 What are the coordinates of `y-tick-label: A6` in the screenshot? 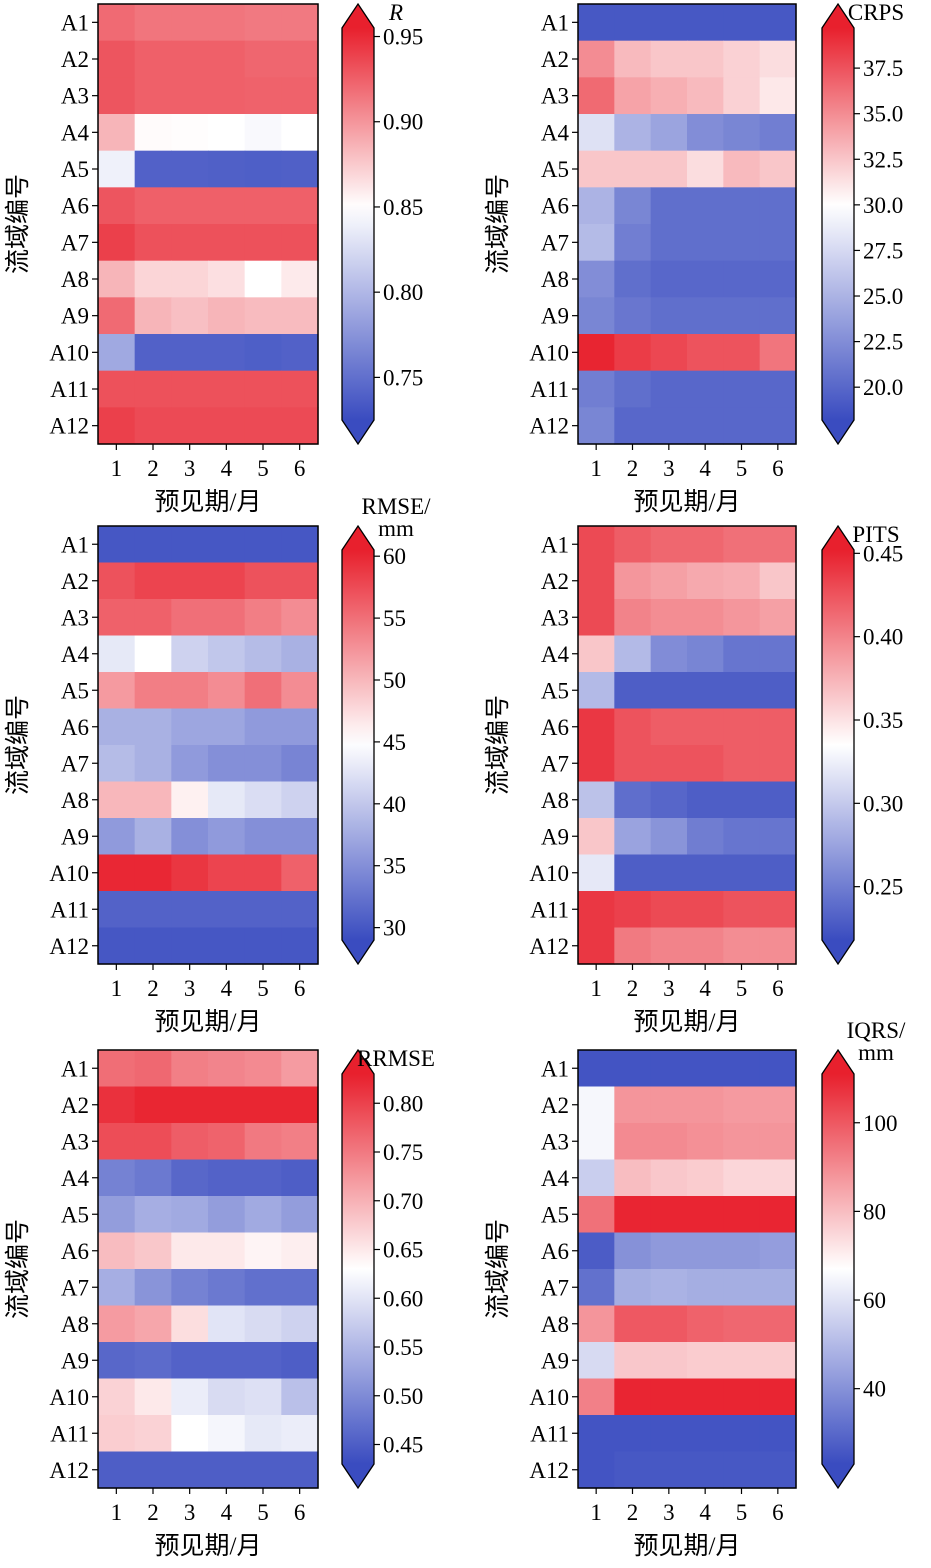 It's located at (555, 206).